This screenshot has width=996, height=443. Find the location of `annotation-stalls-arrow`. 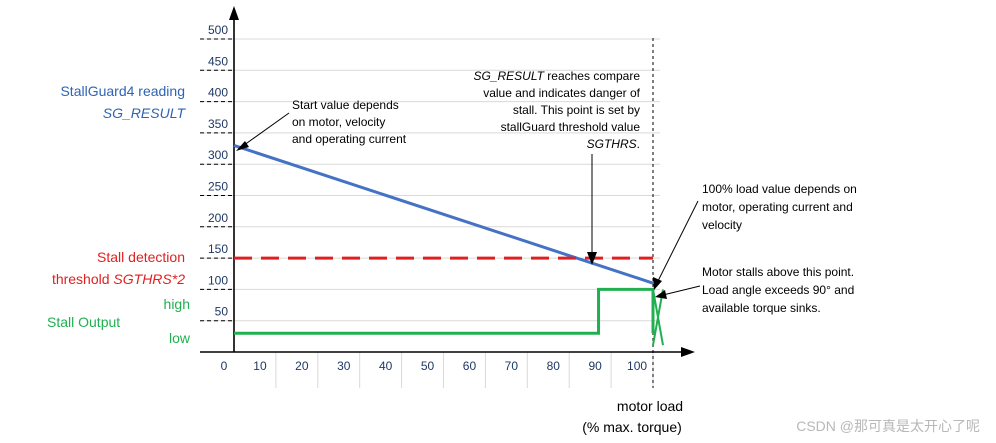

annotation-stalls-arrow is located at coordinates (681, 290).